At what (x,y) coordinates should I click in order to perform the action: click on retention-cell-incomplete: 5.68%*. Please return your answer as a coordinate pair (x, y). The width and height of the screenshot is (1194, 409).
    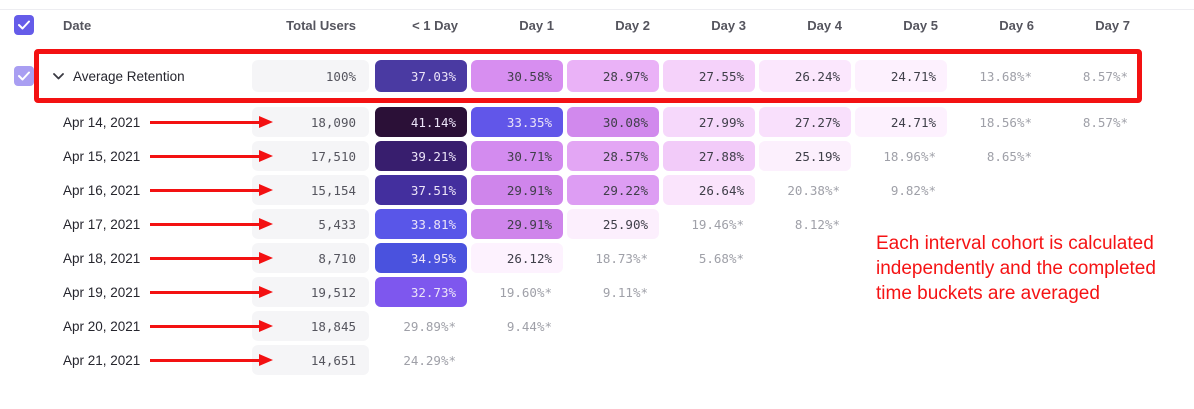
    Looking at the image, I should click on (721, 258).